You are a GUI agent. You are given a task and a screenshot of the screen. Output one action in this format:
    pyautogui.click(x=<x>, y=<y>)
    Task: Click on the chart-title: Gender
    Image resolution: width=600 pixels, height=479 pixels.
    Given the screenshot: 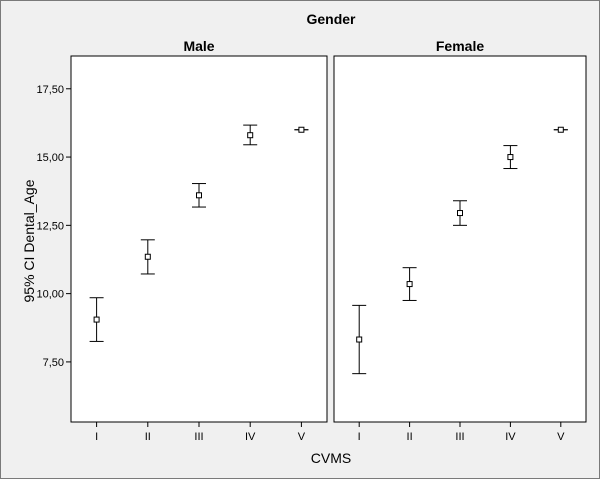 What is the action you would take?
    pyautogui.click(x=331, y=19)
    